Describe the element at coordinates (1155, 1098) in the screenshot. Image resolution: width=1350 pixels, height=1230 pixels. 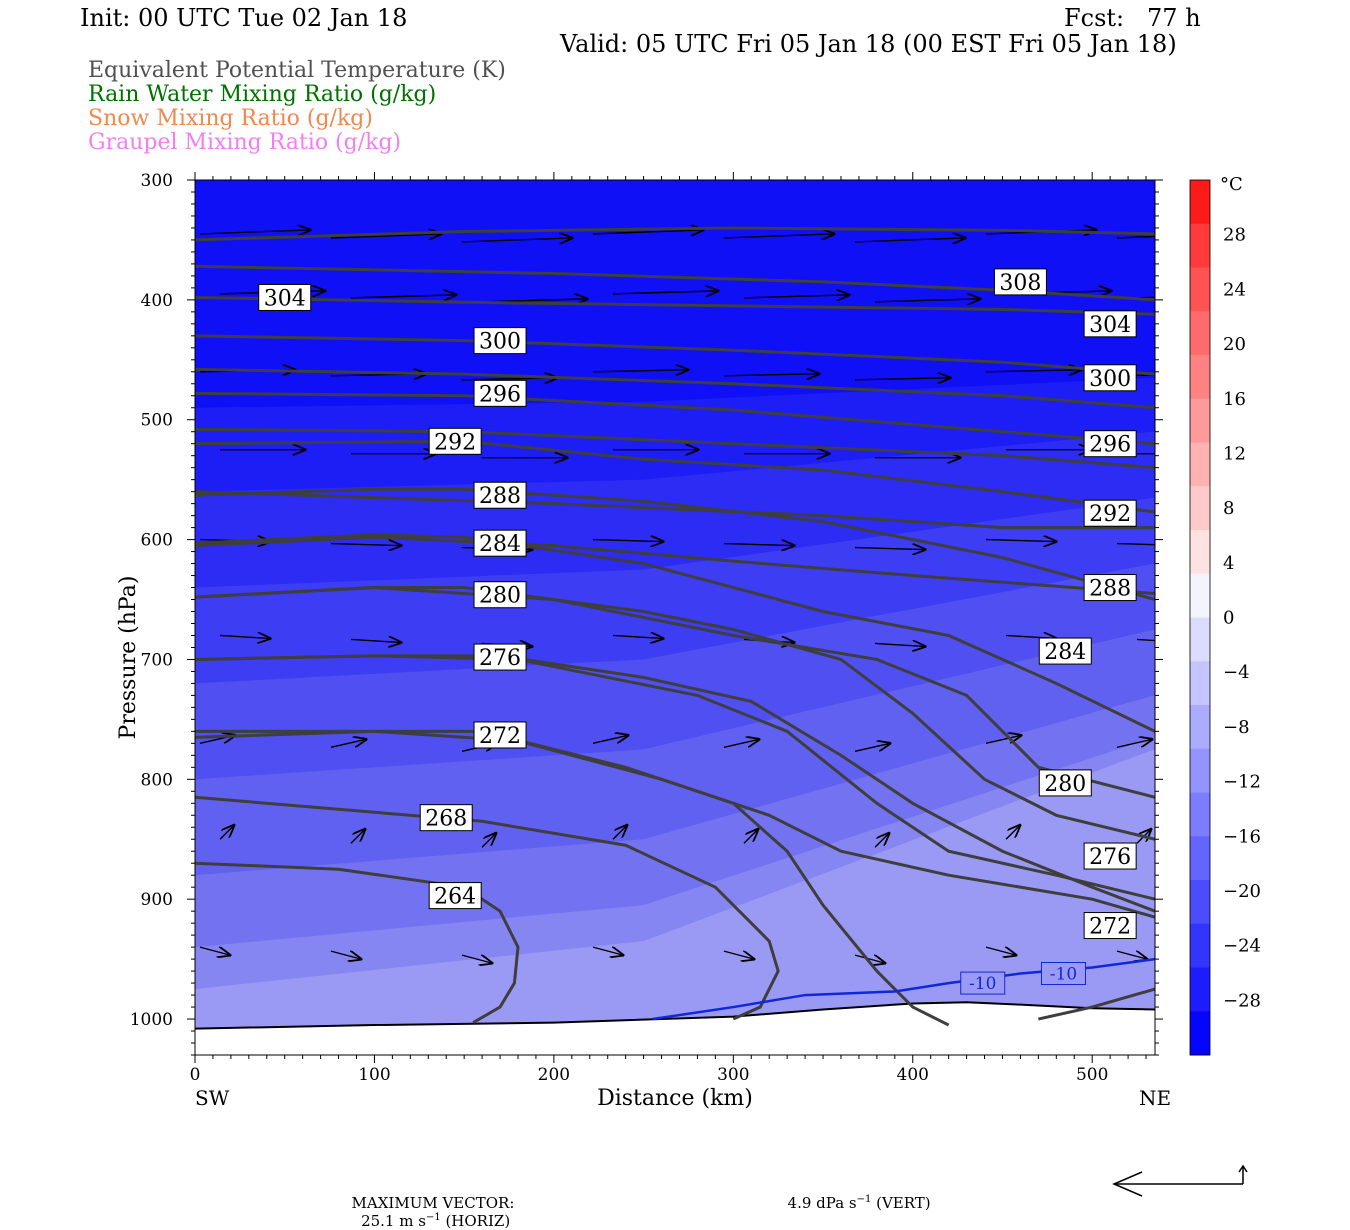
I see `x-axis-end-label: NE` at that location.